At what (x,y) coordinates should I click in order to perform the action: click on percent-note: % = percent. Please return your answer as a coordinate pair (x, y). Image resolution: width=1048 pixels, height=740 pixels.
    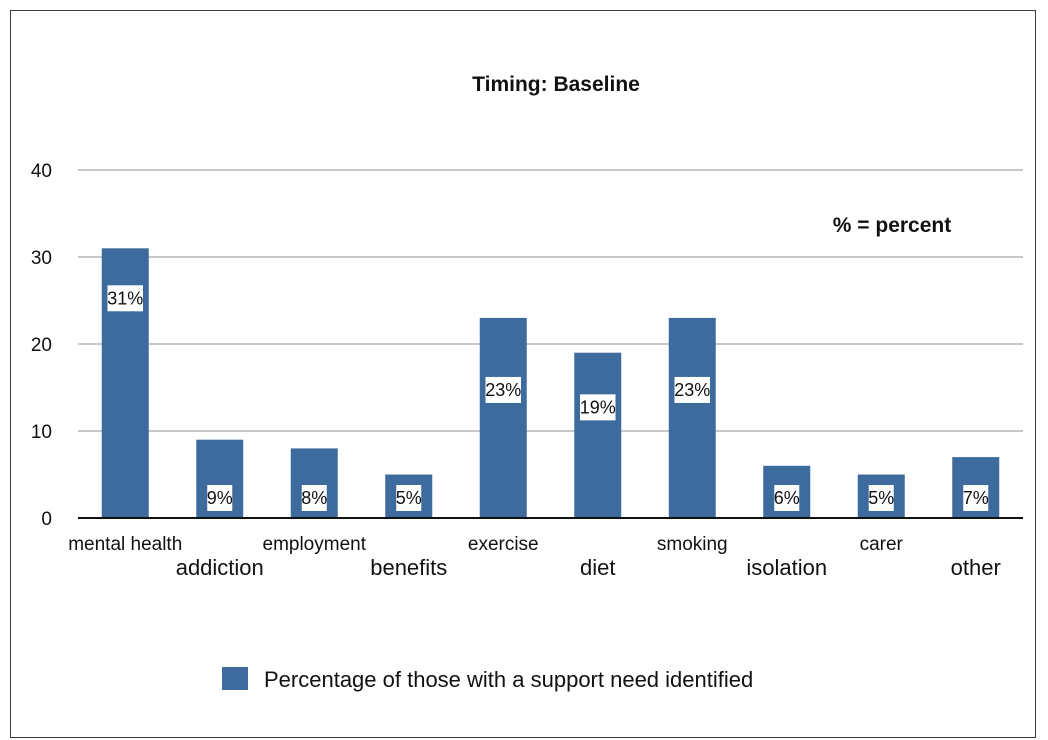
    Looking at the image, I should click on (892, 225).